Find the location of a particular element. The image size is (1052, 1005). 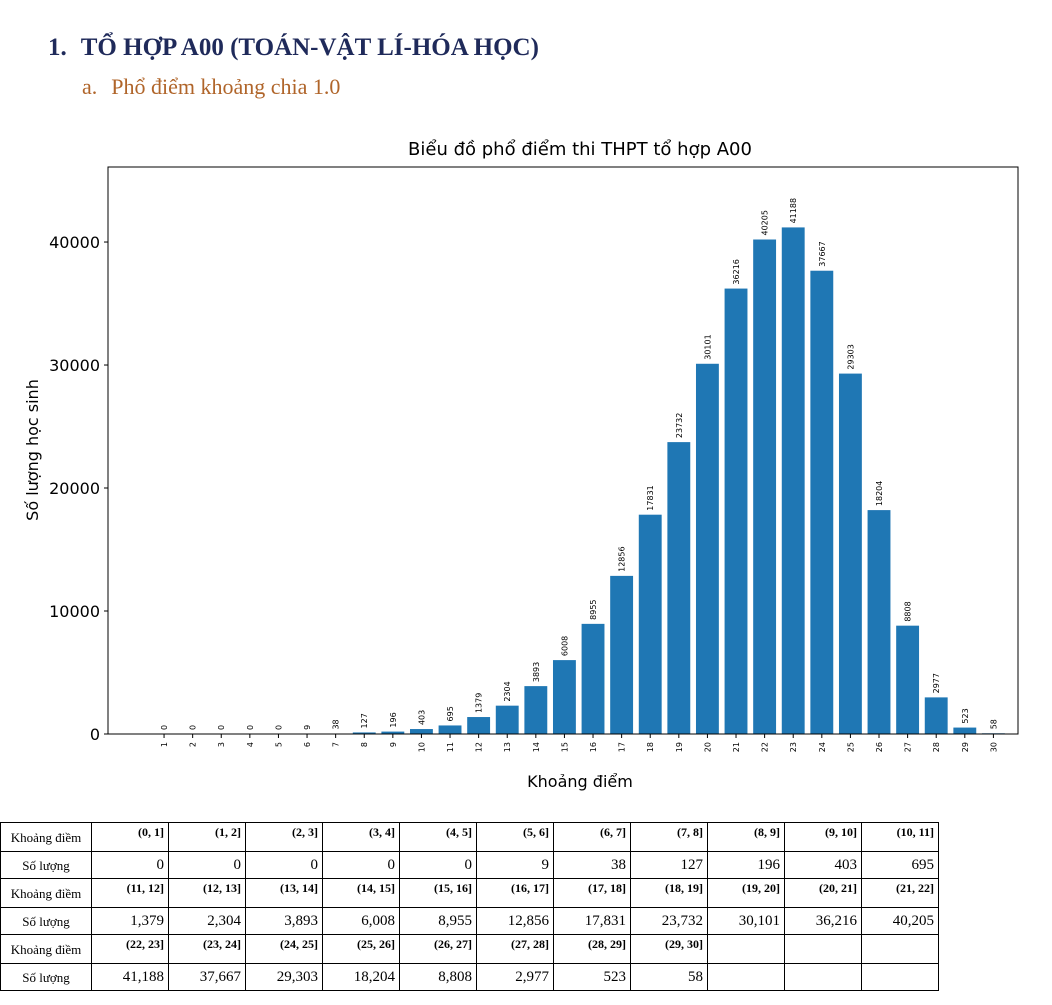

count-cell: 1,379 is located at coordinates (130, 921).